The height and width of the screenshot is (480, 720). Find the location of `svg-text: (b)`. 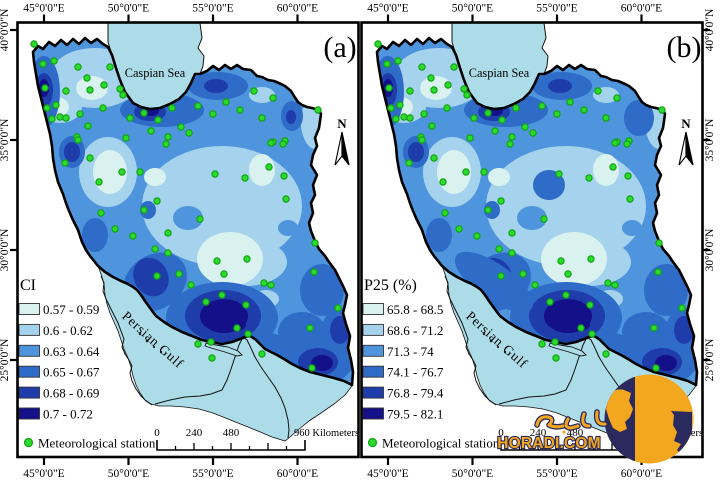

svg-text: (b) is located at coordinates (684, 47).